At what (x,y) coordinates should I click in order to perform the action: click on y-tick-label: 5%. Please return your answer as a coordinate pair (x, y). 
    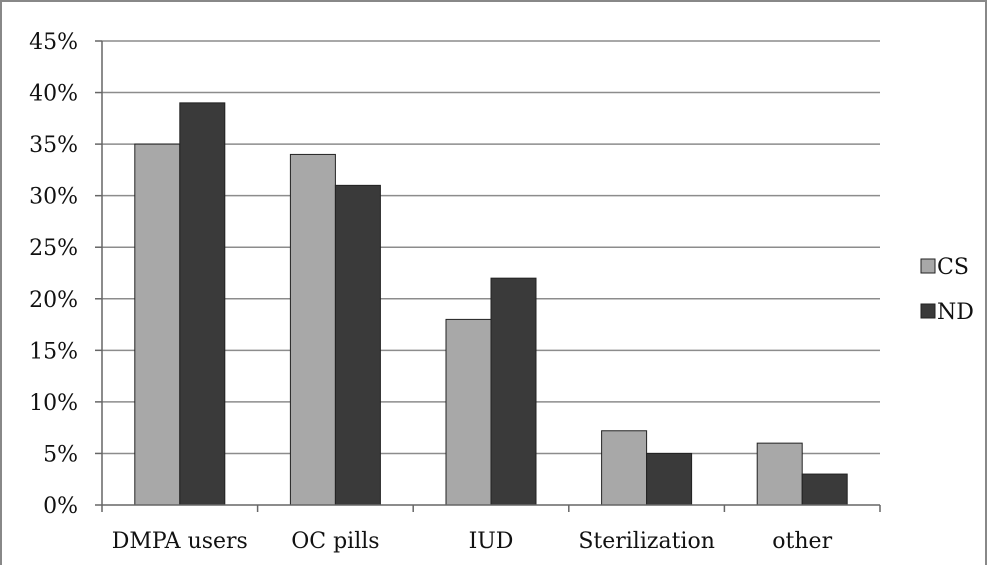
    Looking at the image, I should click on (60, 454).